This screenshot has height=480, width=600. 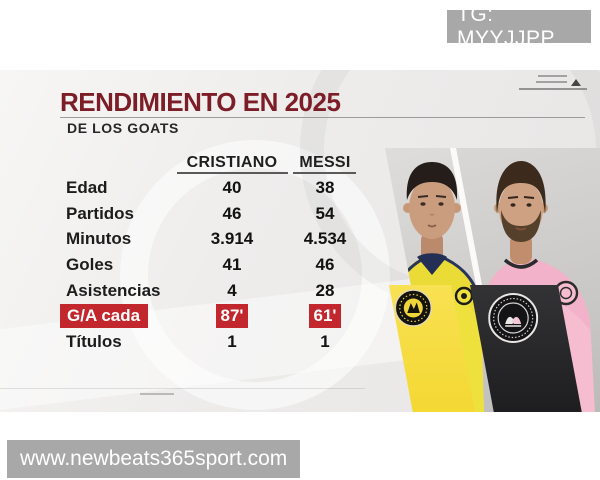 I want to click on cristiano-value: 1, so click(x=232, y=341).